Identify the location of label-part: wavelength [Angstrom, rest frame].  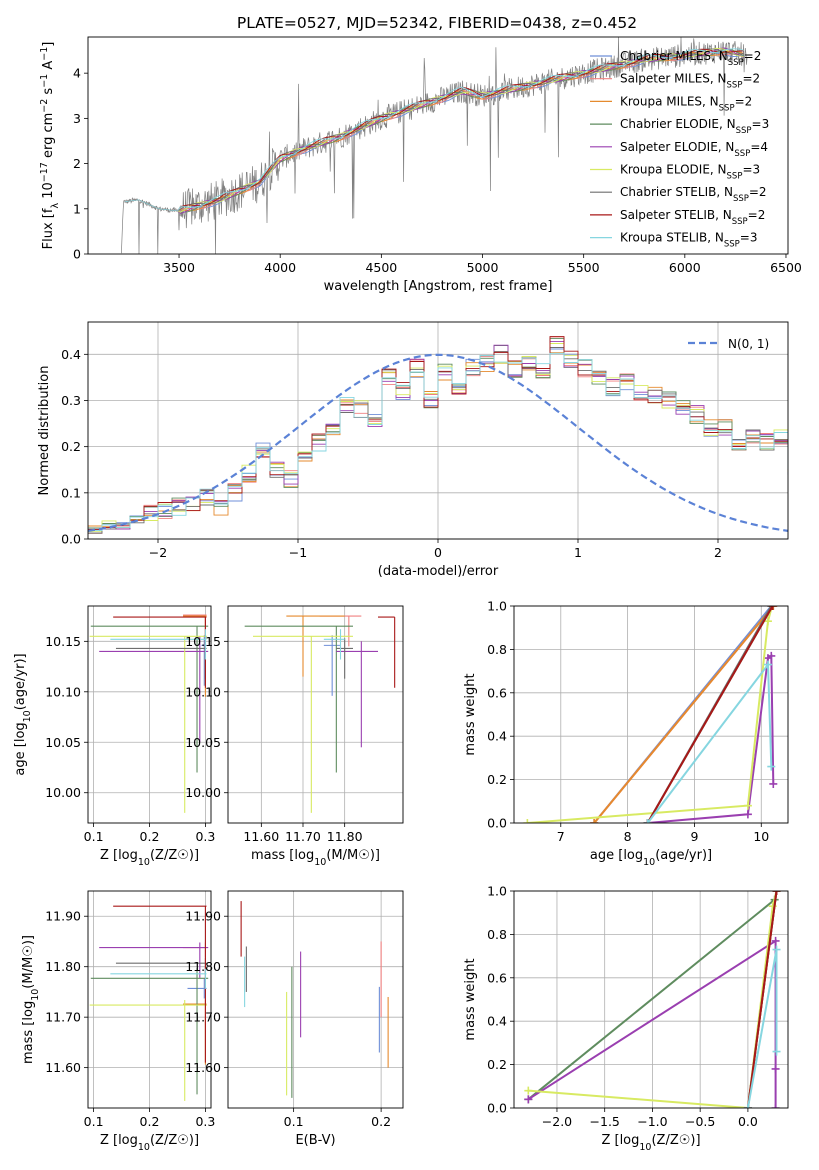
(438, 286).